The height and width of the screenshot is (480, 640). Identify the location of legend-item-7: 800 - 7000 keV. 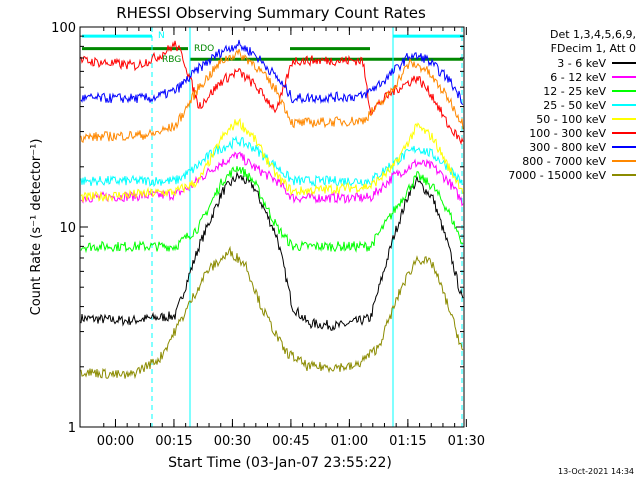
(555, 161).